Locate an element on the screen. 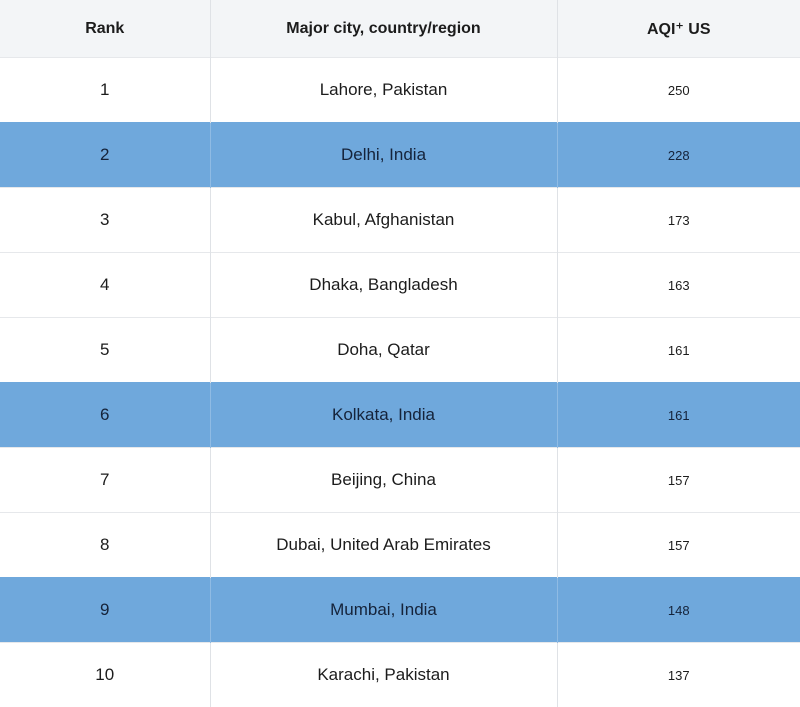  aqi-cell: 137 is located at coordinates (678, 675).